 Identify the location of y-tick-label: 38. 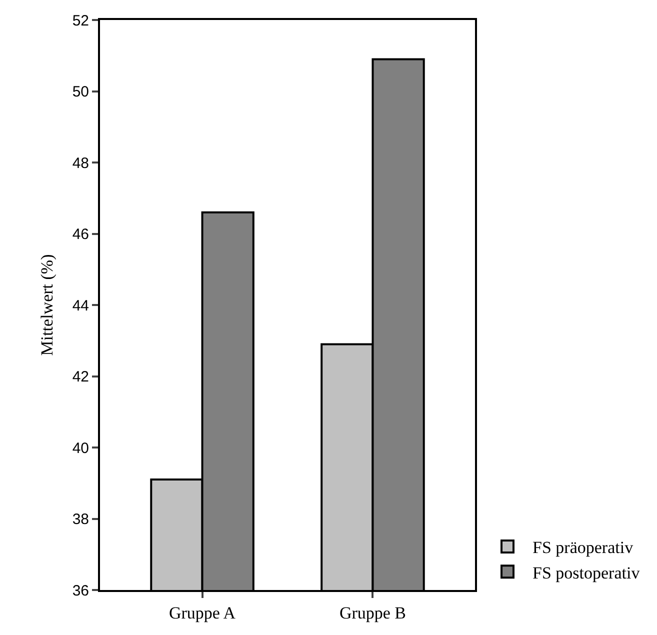
(80, 519).